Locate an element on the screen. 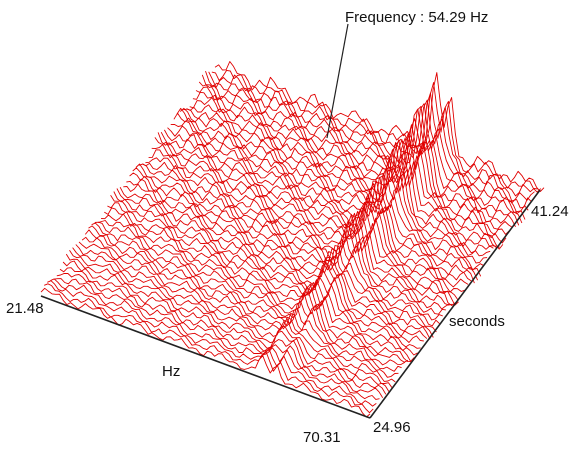 The height and width of the screenshot is (455, 581). y-max-tick-label: 41.24 is located at coordinates (550, 211).